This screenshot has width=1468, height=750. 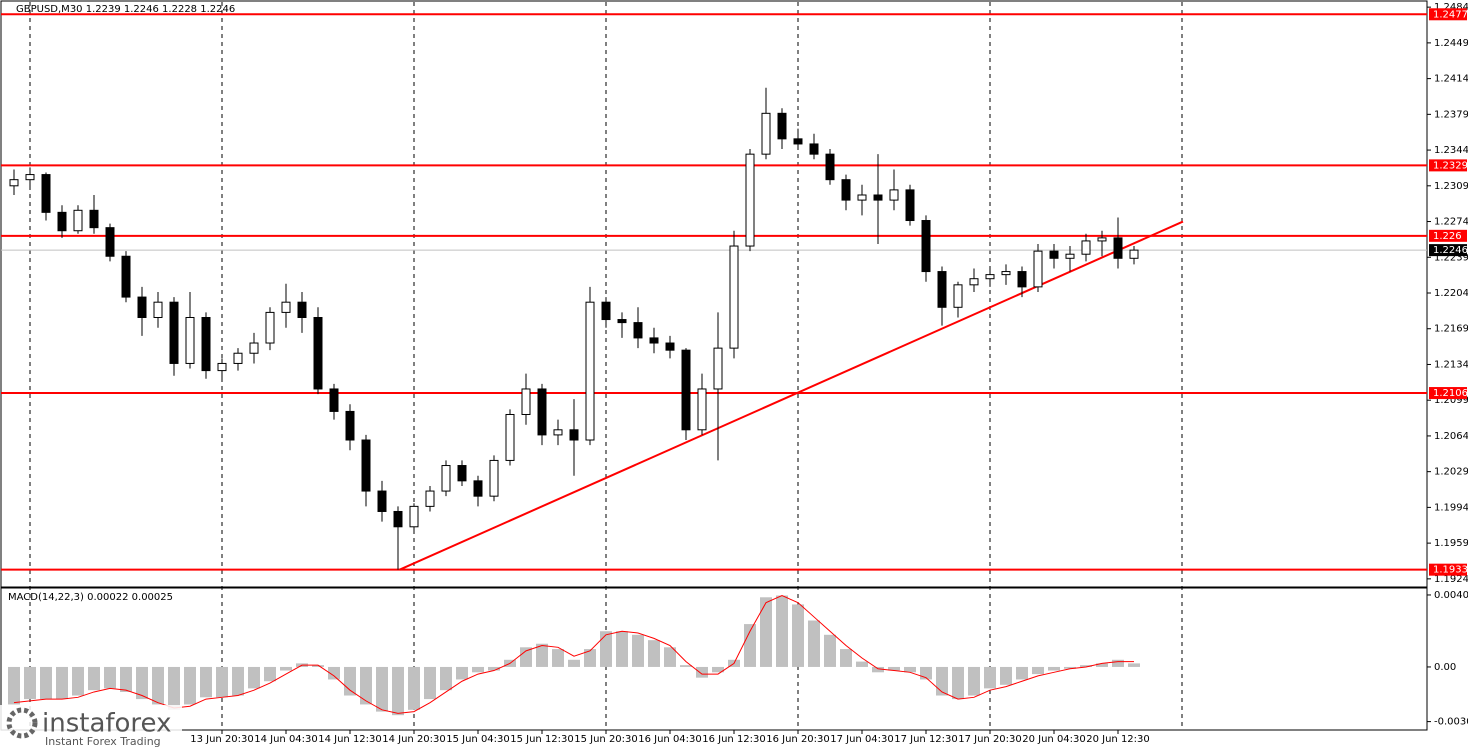 What do you see at coordinates (91, 727) in the screenshot?
I see `logo-bg` at bounding box center [91, 727].